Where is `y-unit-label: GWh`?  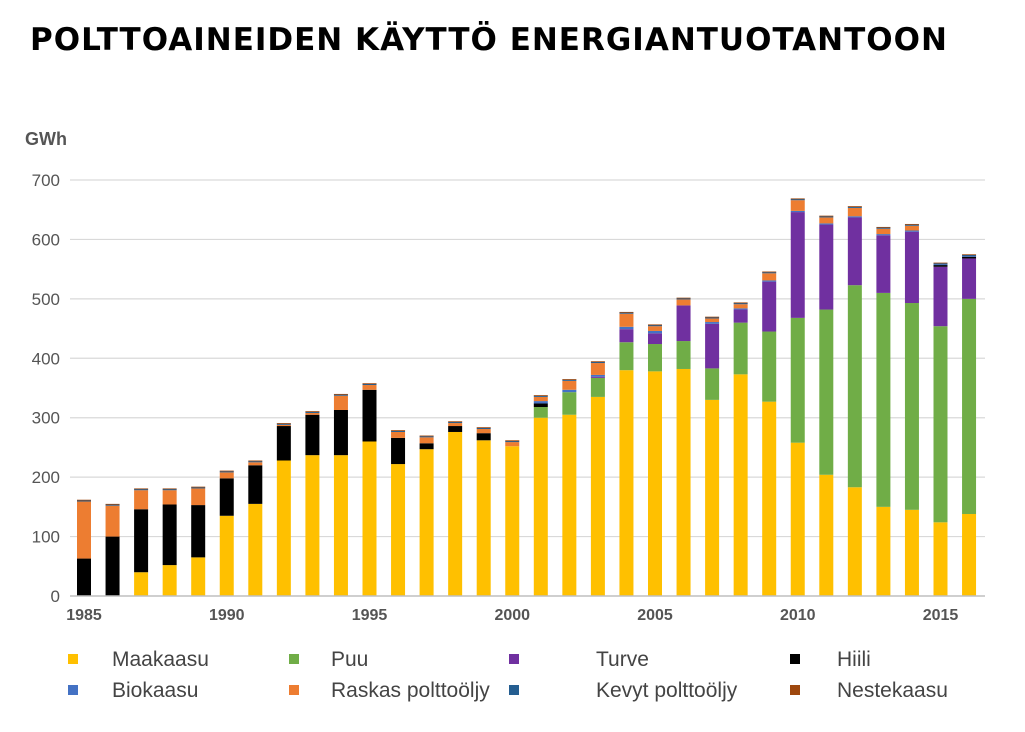
y-unit-label: GWh is located at coordinates (46, 139).